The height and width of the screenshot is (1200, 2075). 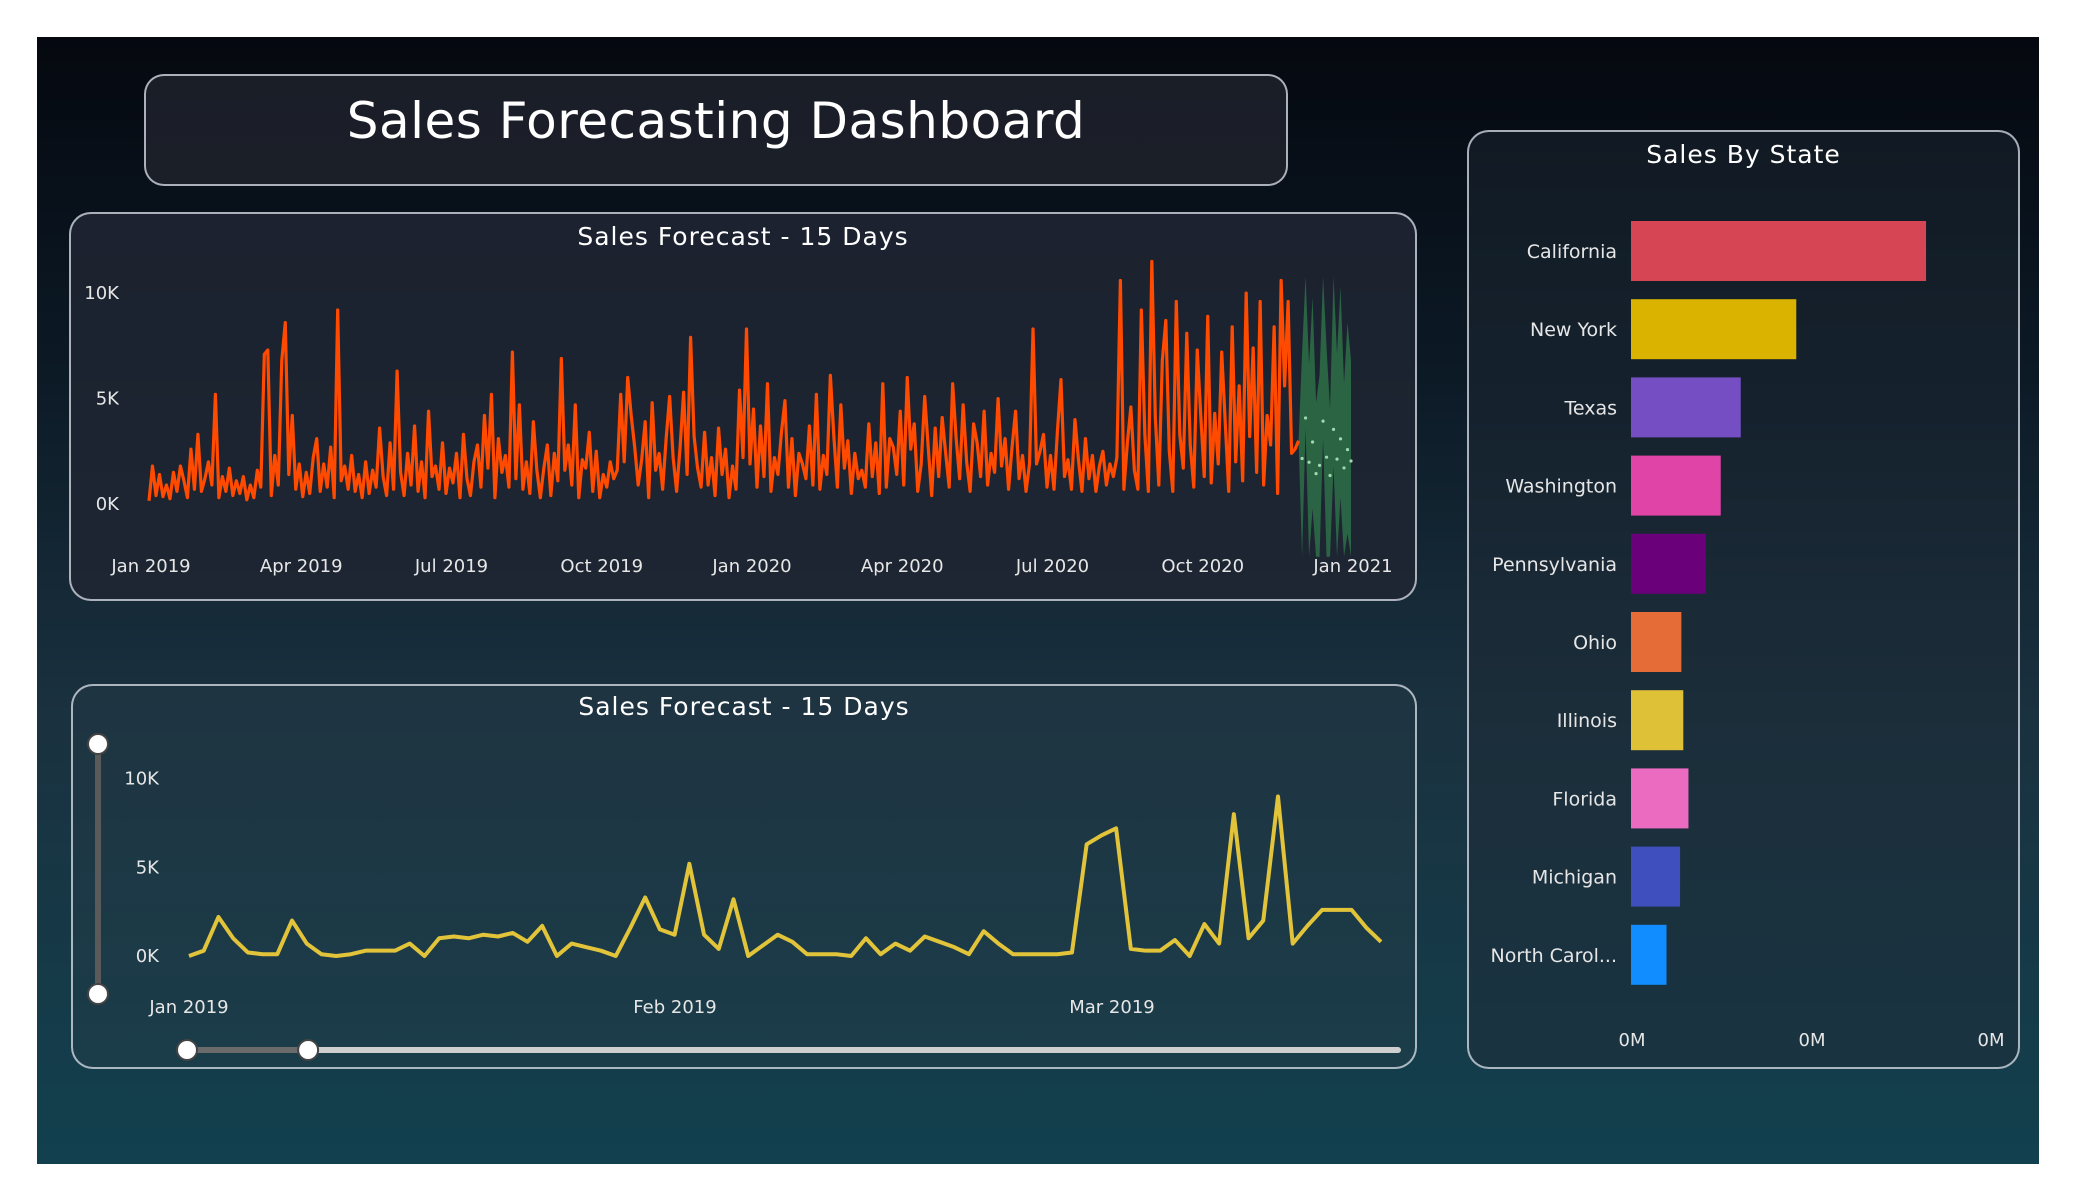 I want to click on forecast-confidence-band, so click(x=1324, y=416).